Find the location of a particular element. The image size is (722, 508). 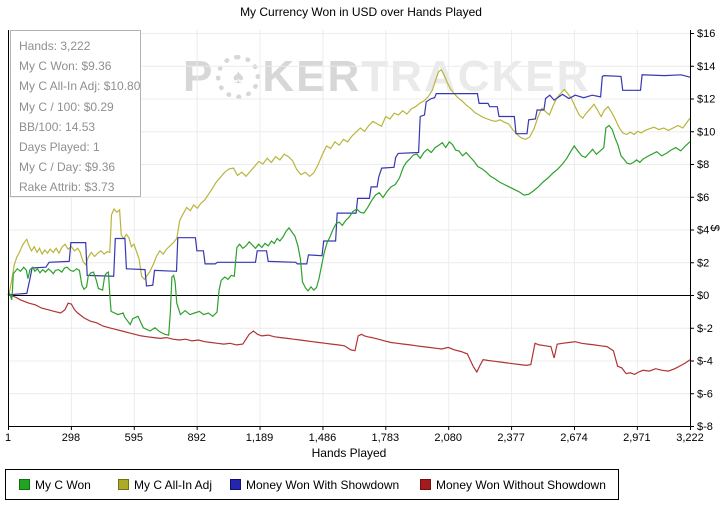

legend-label: Money Won With Showdown is located at coordinates (323, 484).